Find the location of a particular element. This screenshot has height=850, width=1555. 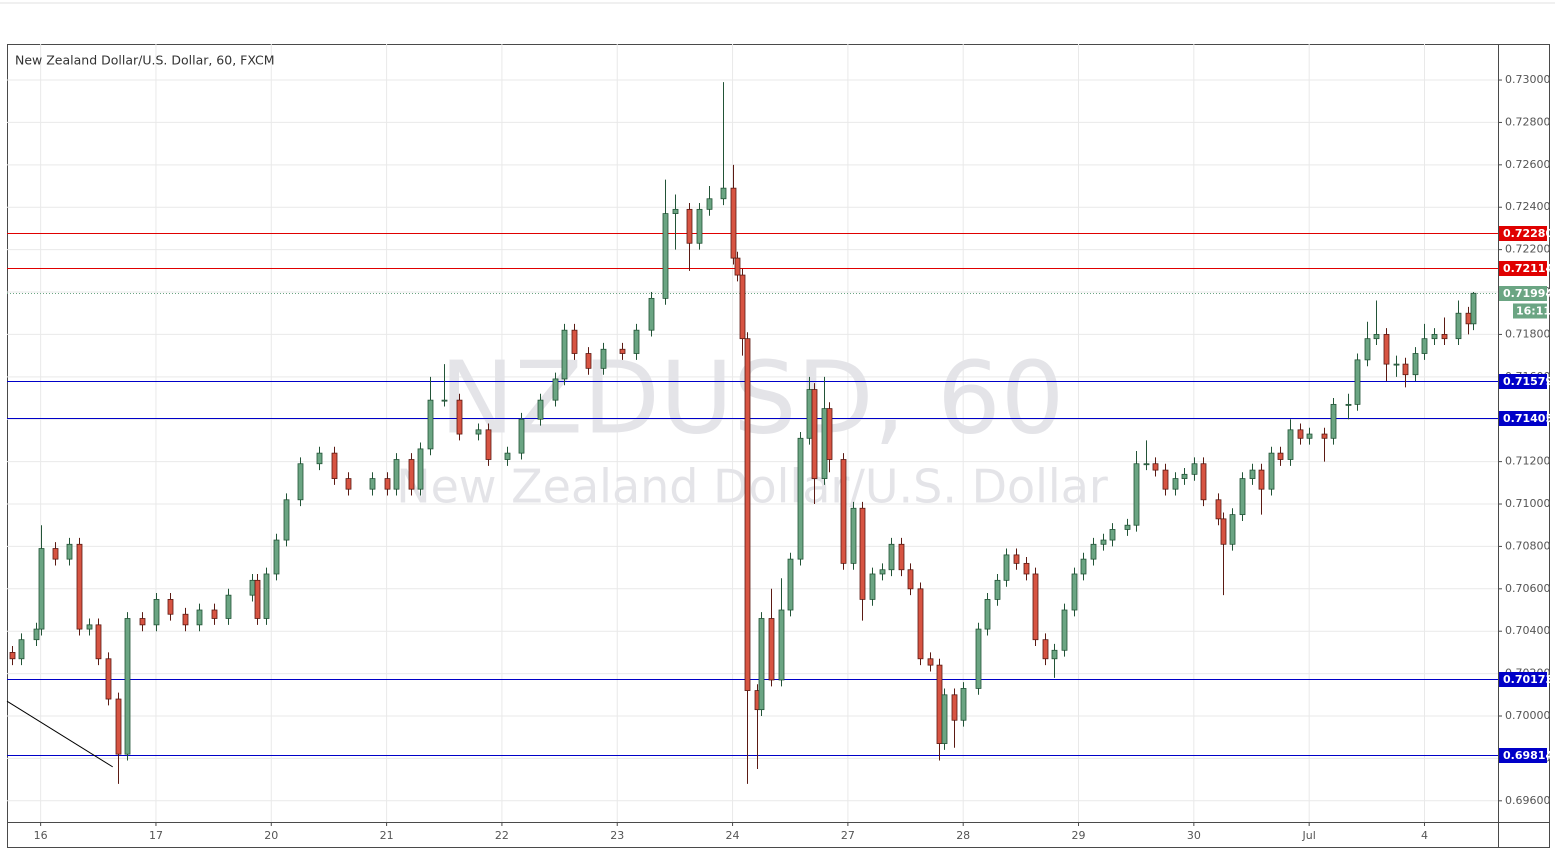

level-label: 0.69814 is located at coordinates (1528, 755).